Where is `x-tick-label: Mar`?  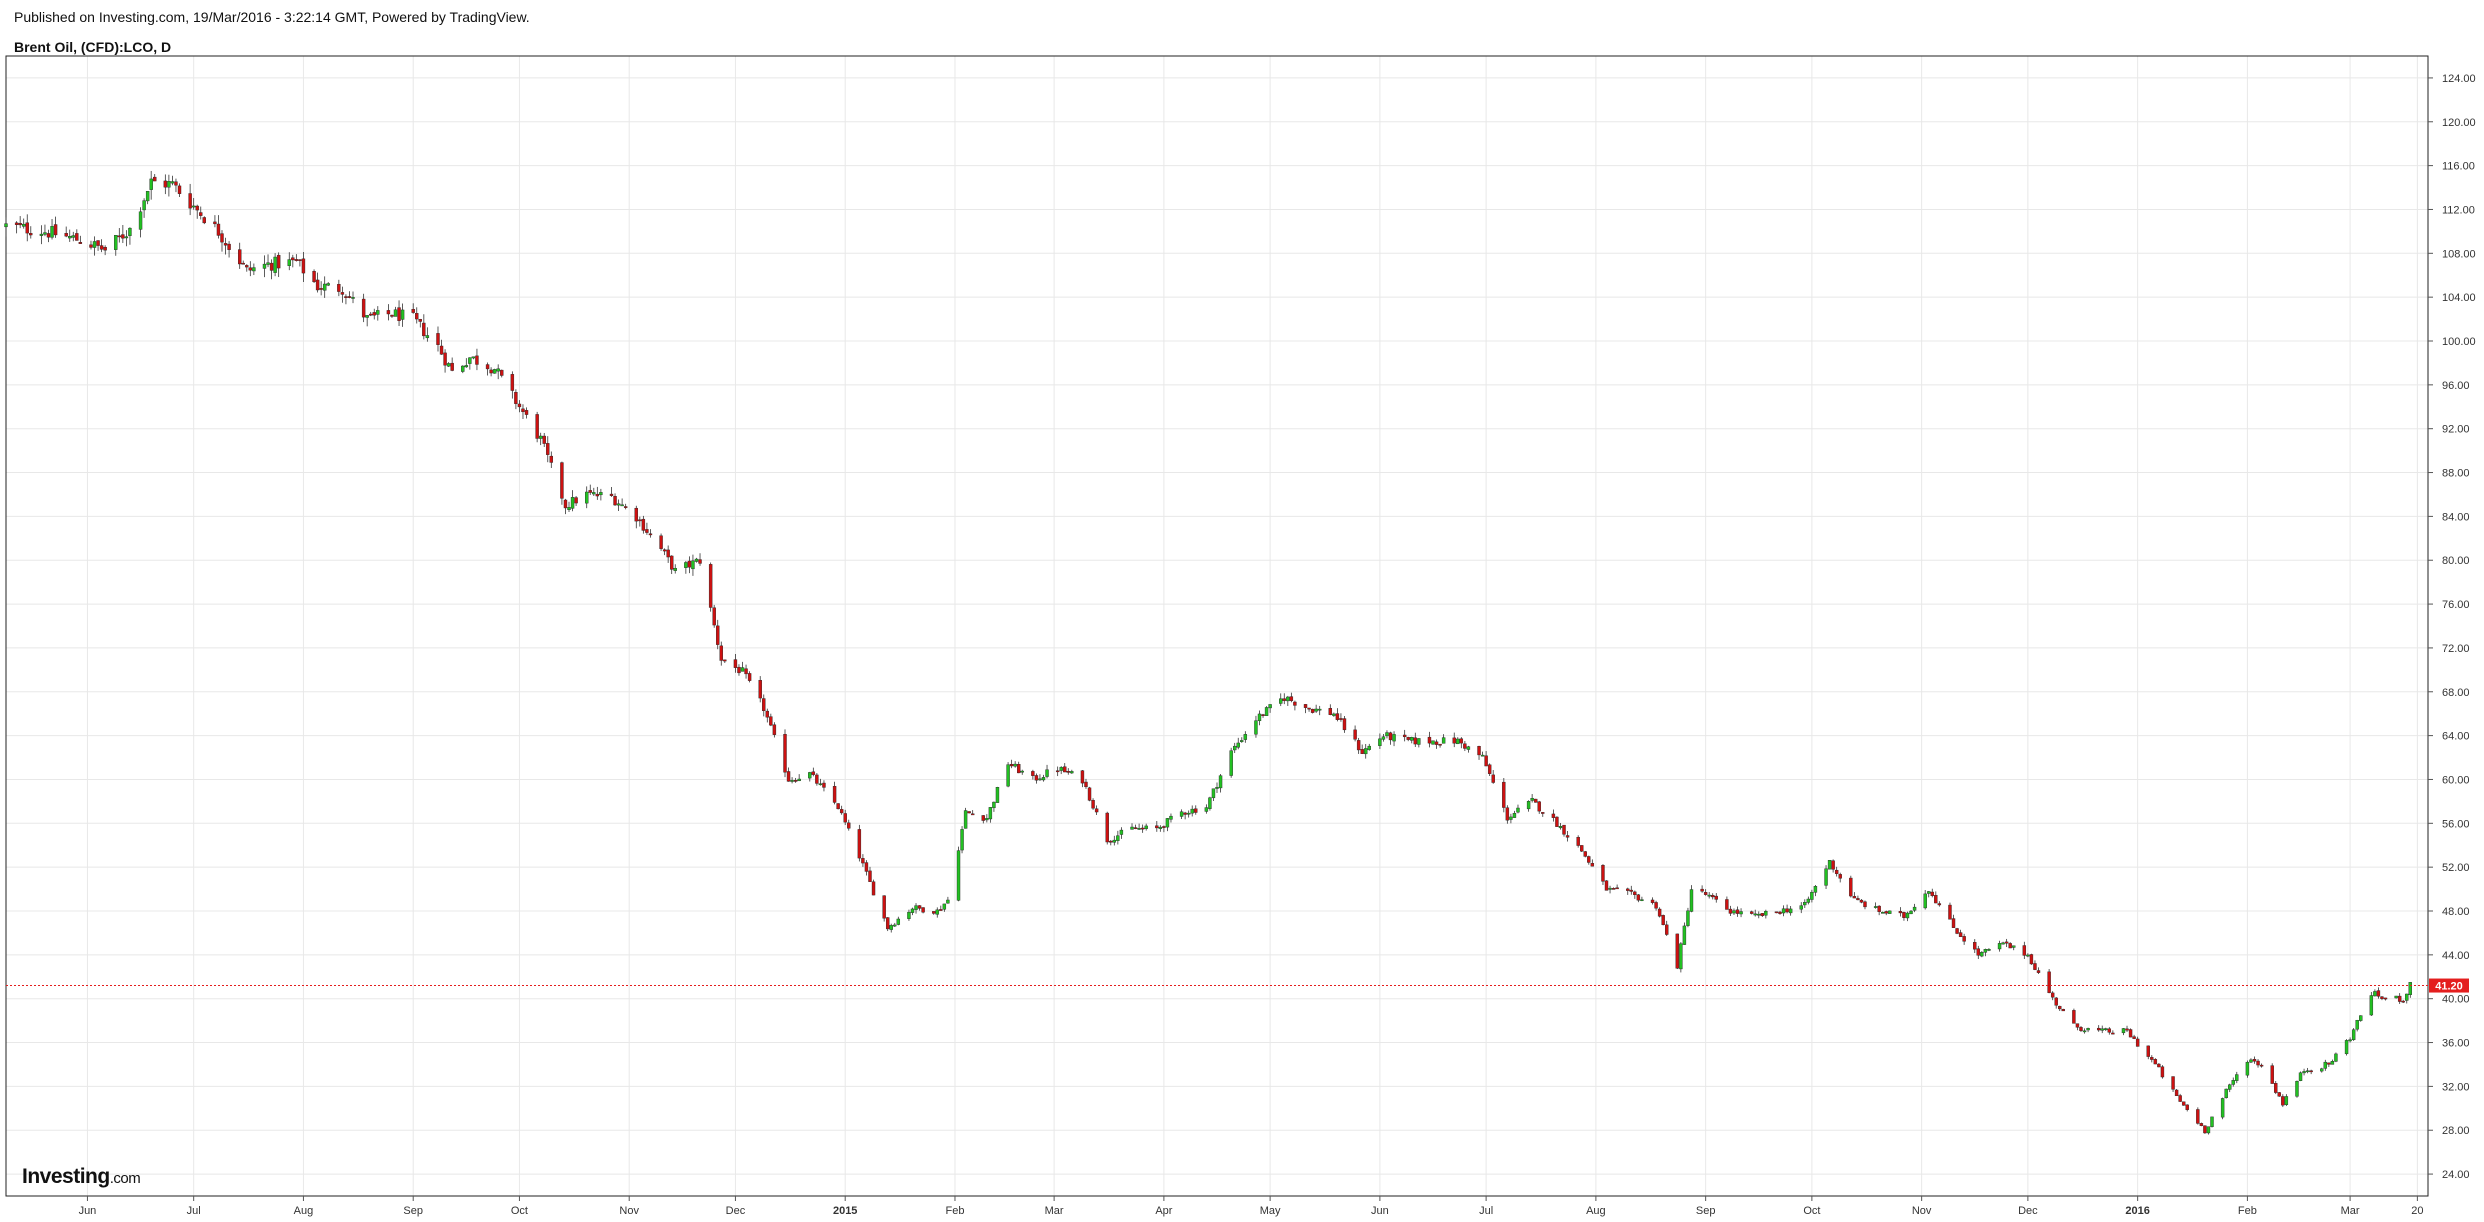
x-tick-label: Mar is located at coordinates (2350, 1211).